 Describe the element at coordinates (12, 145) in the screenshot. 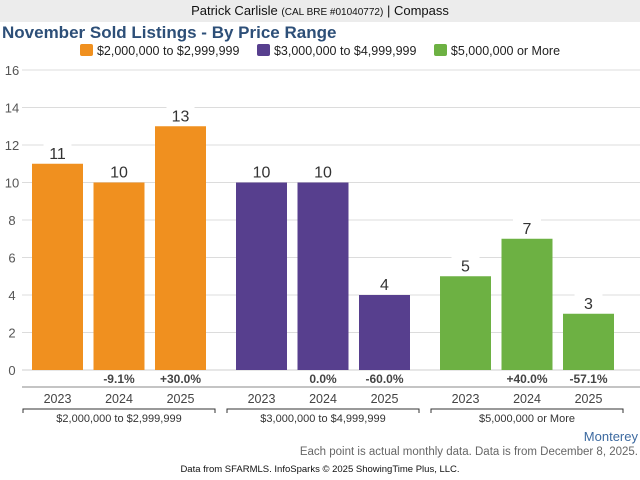

I see `y-tick-label: 12` at that location.